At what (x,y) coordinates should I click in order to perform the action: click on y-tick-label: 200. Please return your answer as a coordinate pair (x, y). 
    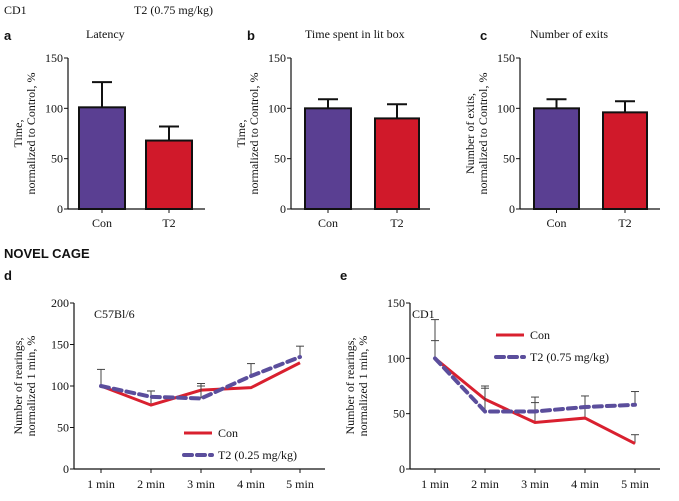
    Looking at the image, I should click on (60, 303).